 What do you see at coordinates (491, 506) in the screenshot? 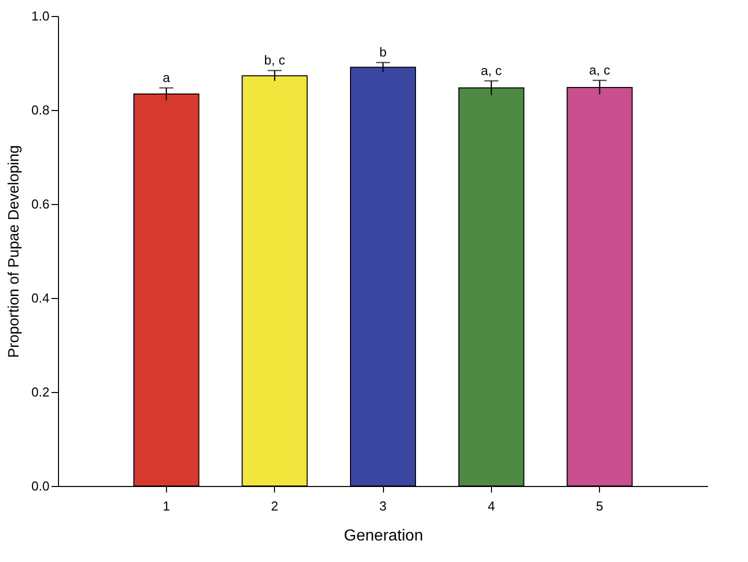
I see `x-tick-label: 4` at bounding box center [491, 506].